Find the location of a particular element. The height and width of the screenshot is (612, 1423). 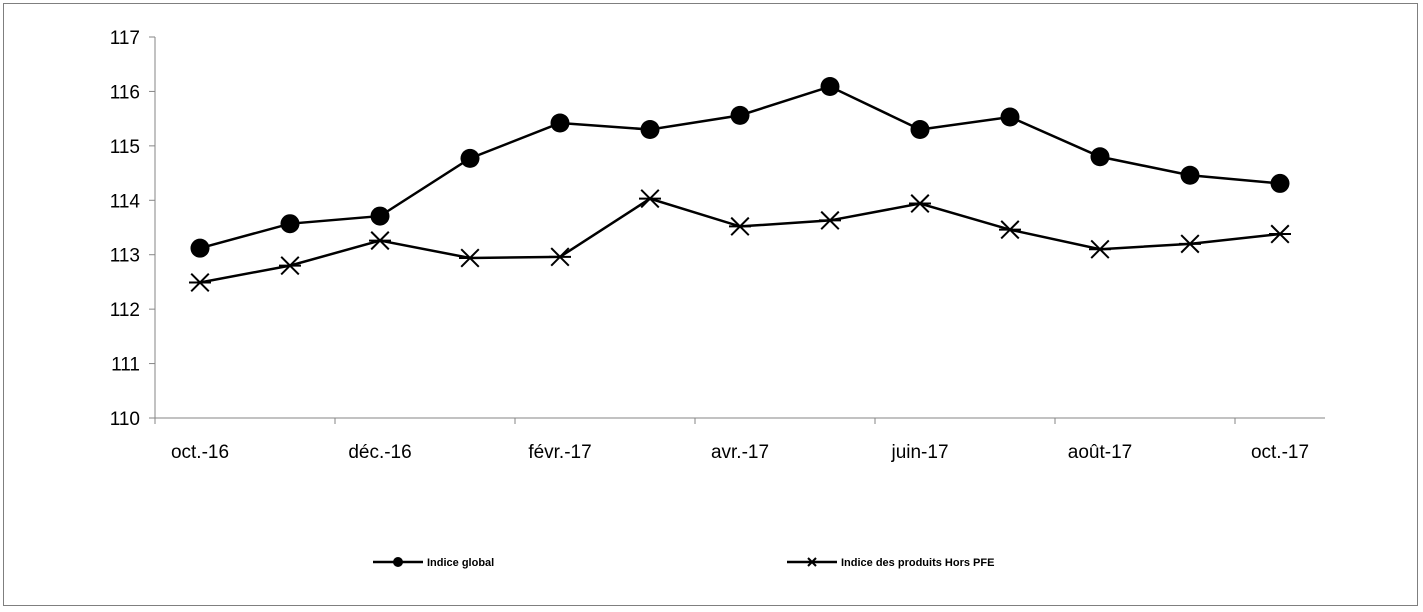

y-tick-label: 116 is located at coordinates (125, 92).